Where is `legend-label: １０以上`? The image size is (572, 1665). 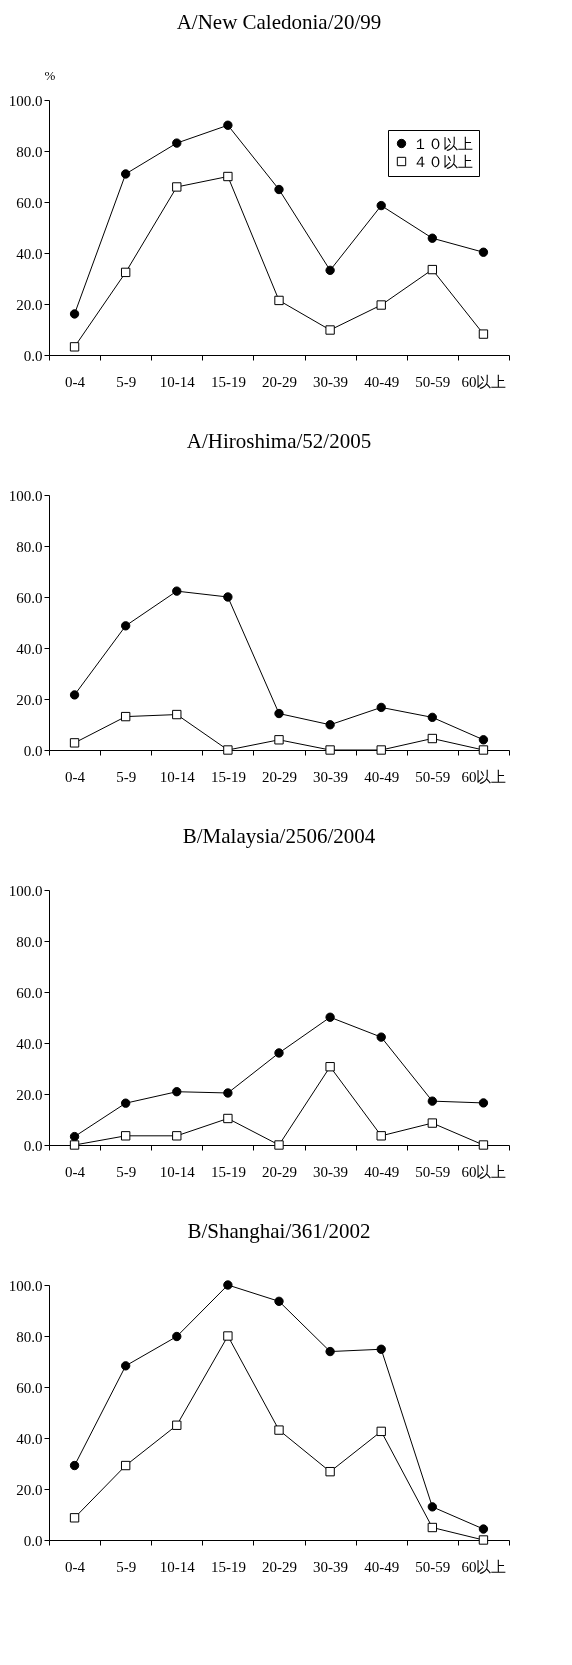 legend-label: １０以上 is located at coordinates (443, 143).